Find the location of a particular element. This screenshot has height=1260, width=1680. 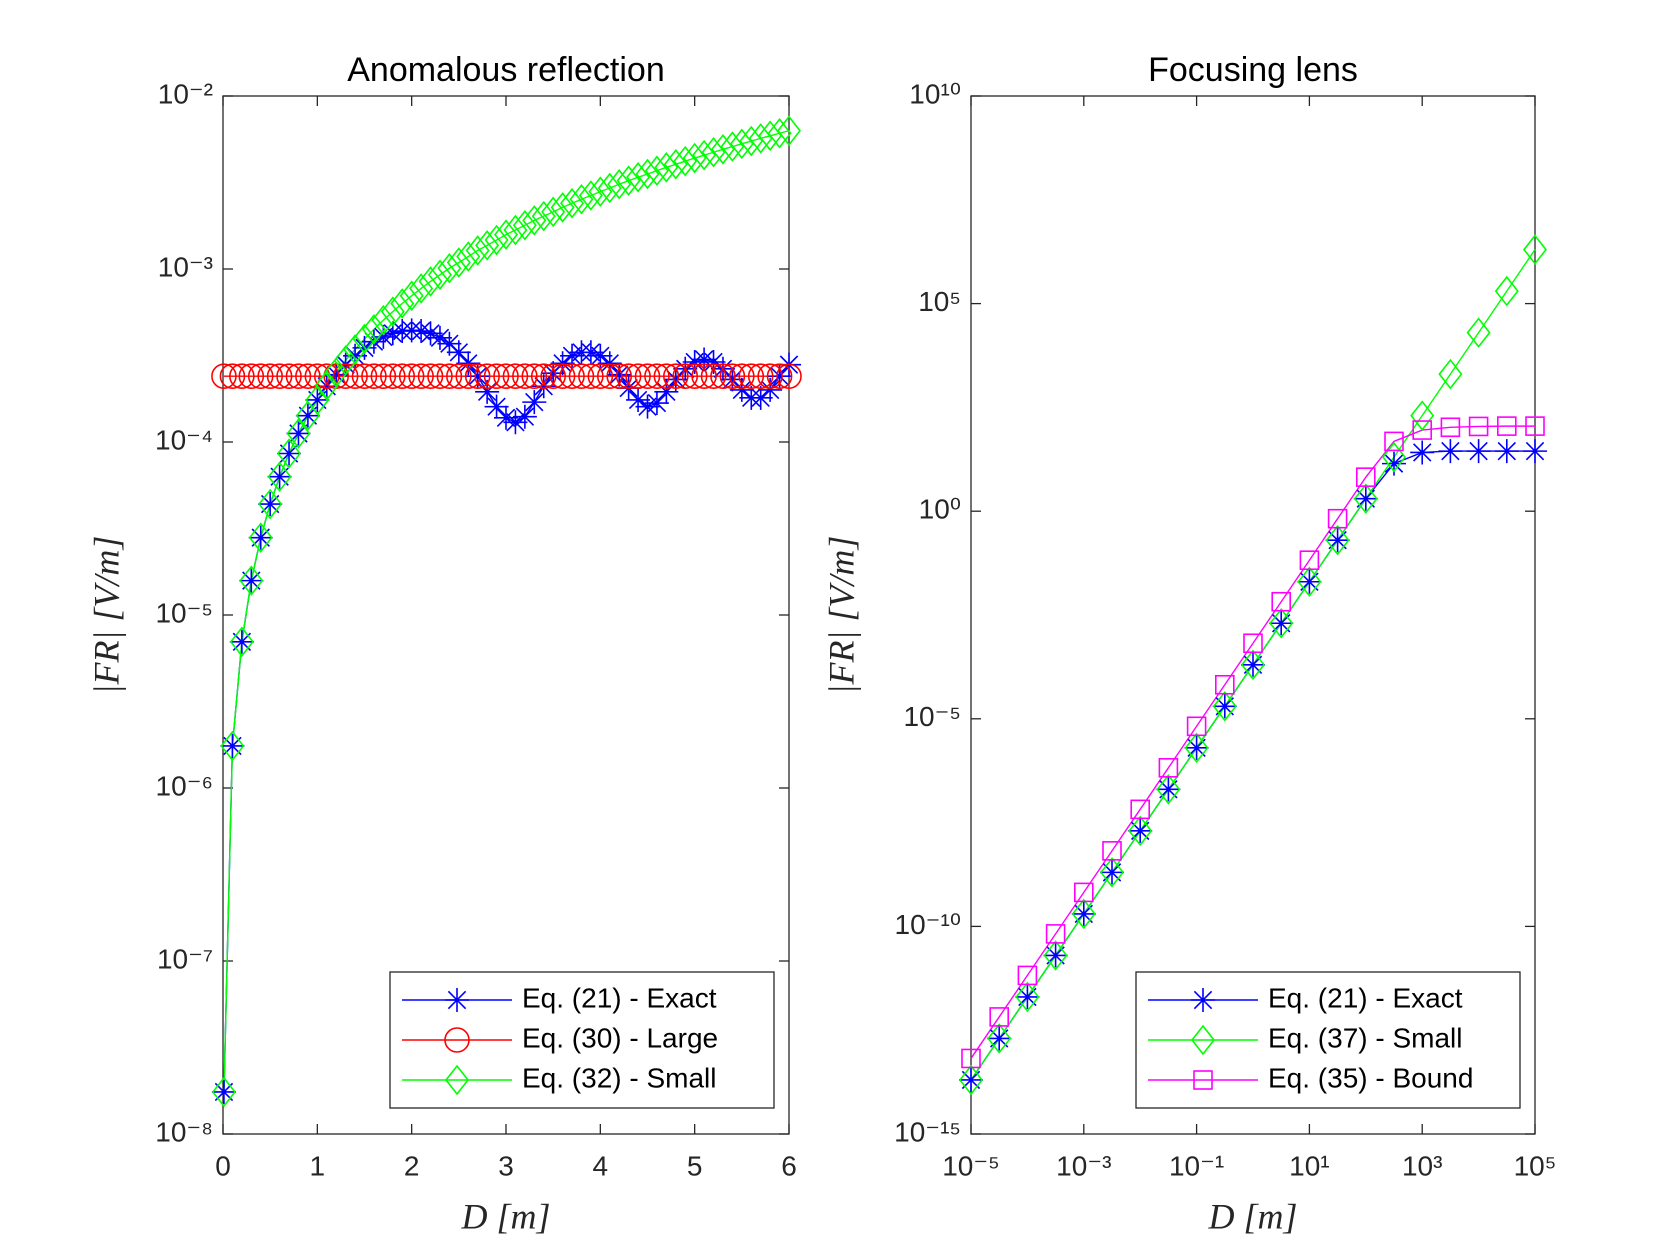

chart-title: Focusing lens is located at coordinates (1253, 70).